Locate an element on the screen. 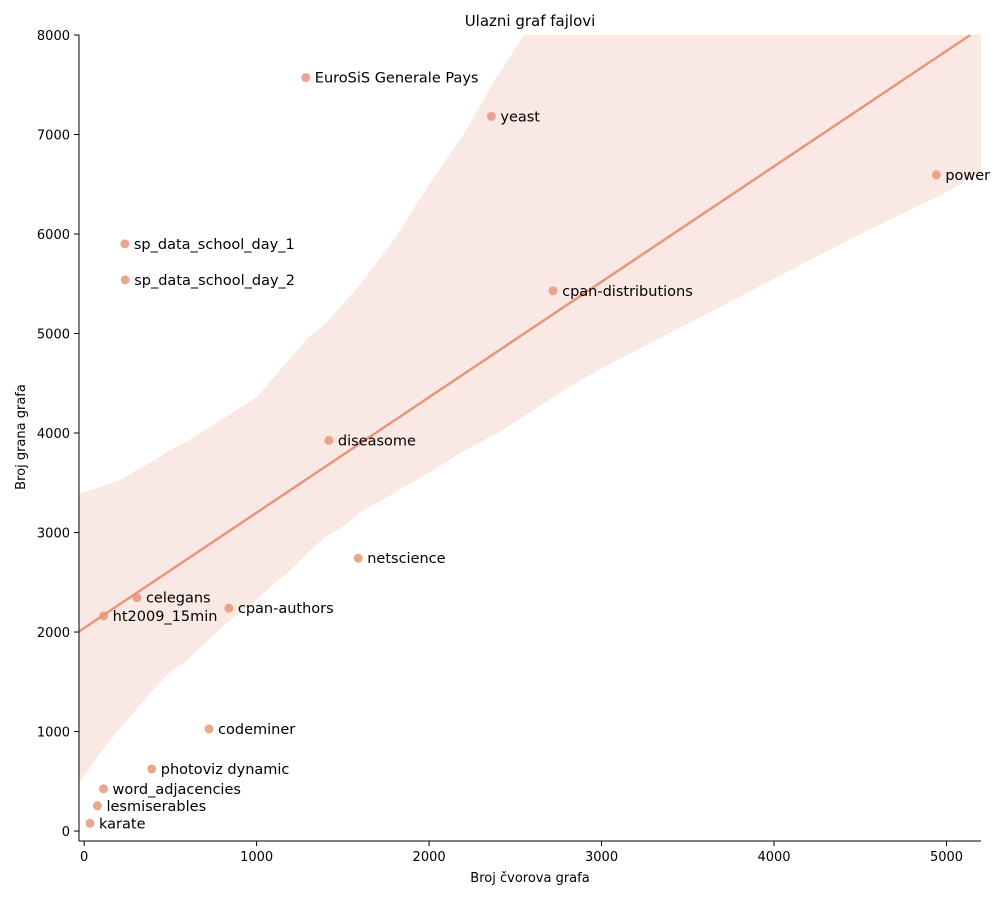  y-tick-label: 7000 is located at coordinates (53, 136).